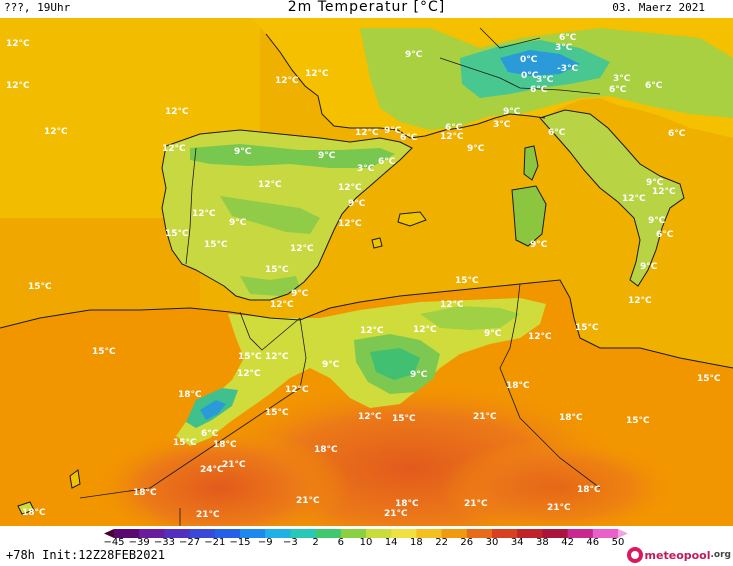 Image resolution: width=733 pixels, height=566 pixels. What do you see at coordinates (550, 386) in the screenshot?
I see `algeria-tunisia-libya-border` at bounding box center [550, 386].